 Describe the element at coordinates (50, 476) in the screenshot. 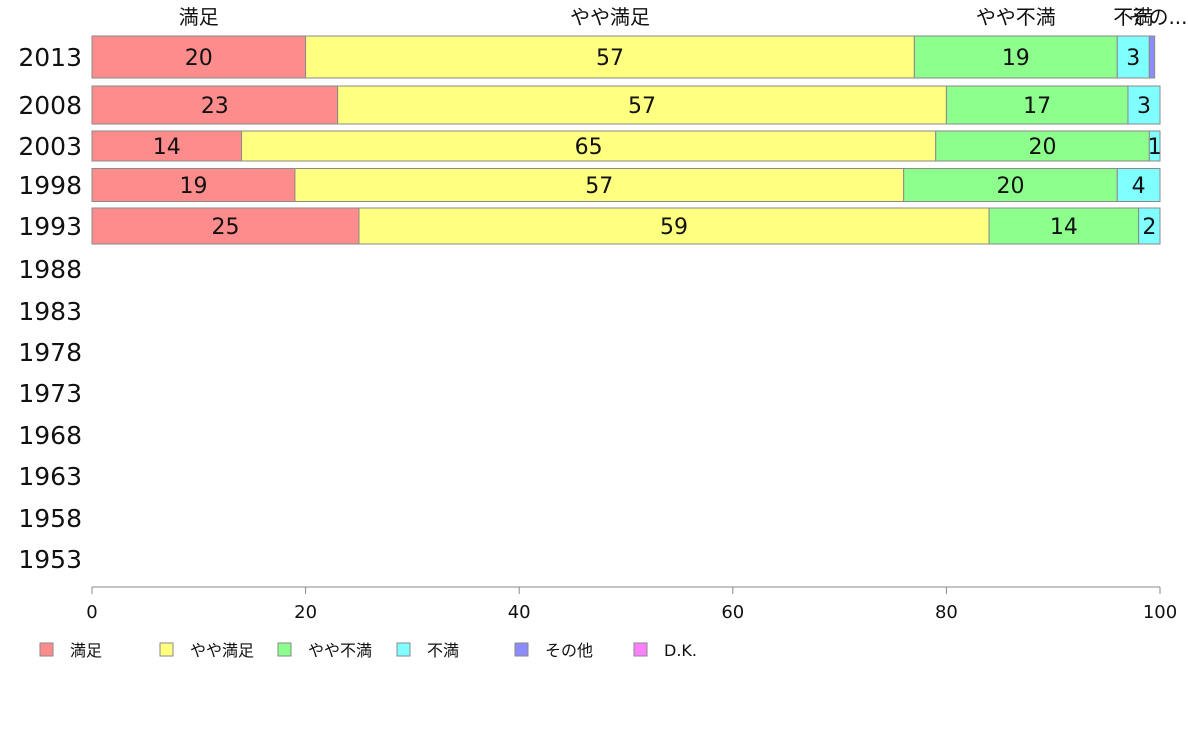

I see `year-label-1963: 1963` at that location.